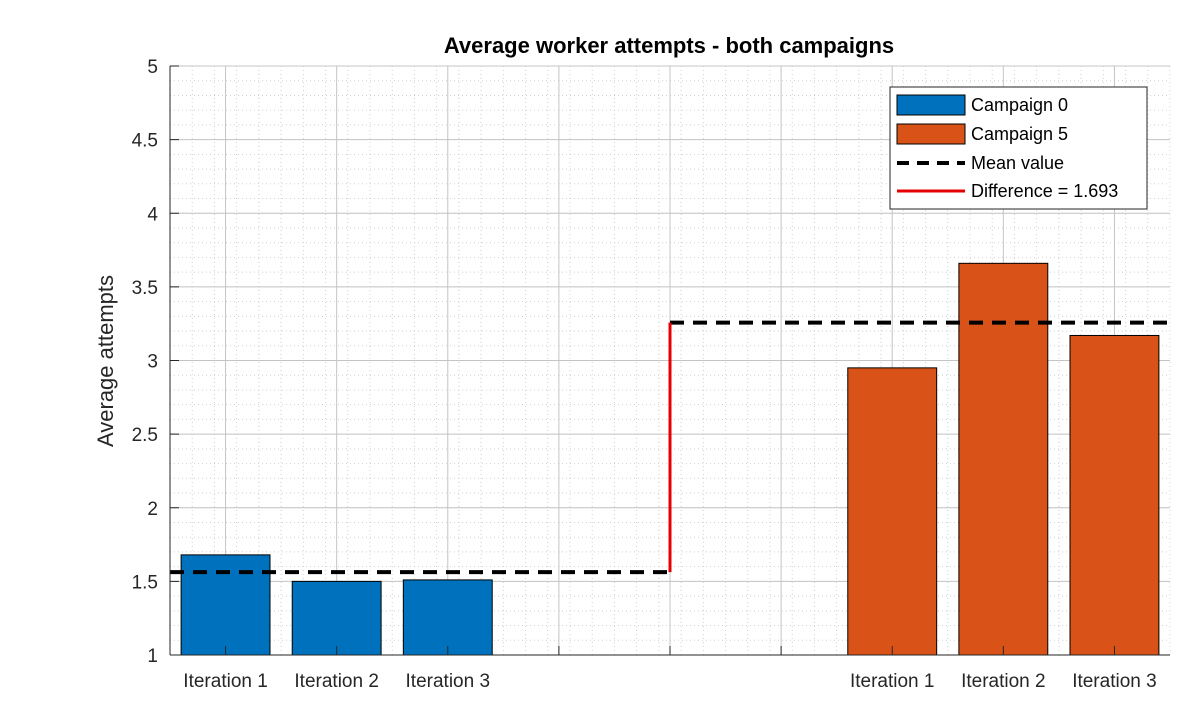 The height and width of the screenshot is (725, 1201). What do you see at coordinates (1019, 134) in the screenshot?
I see `legend-label: Campaign 5` at bounding box center [1019, 134].